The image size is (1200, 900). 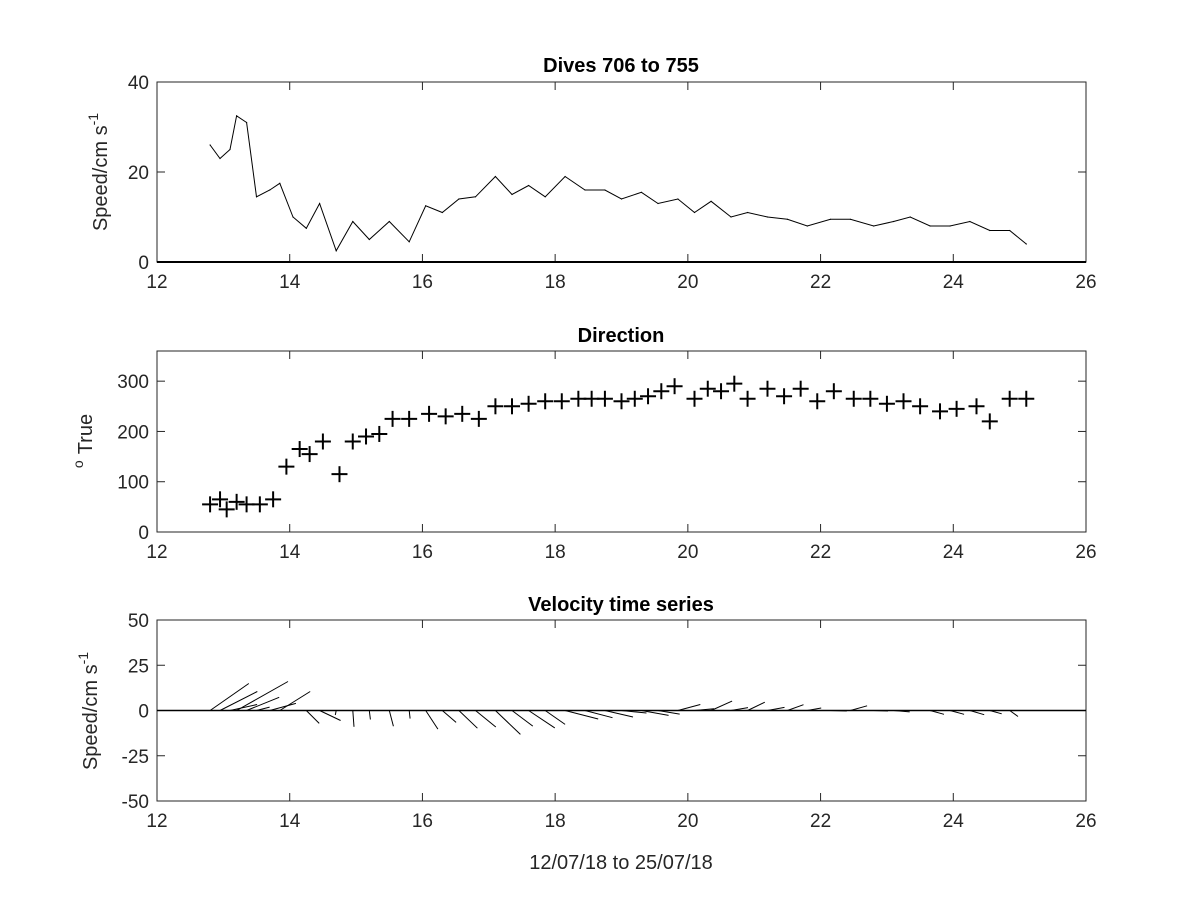 I want to click on velocity-ylabel-superscript: -1, so click(x=83, y=658).